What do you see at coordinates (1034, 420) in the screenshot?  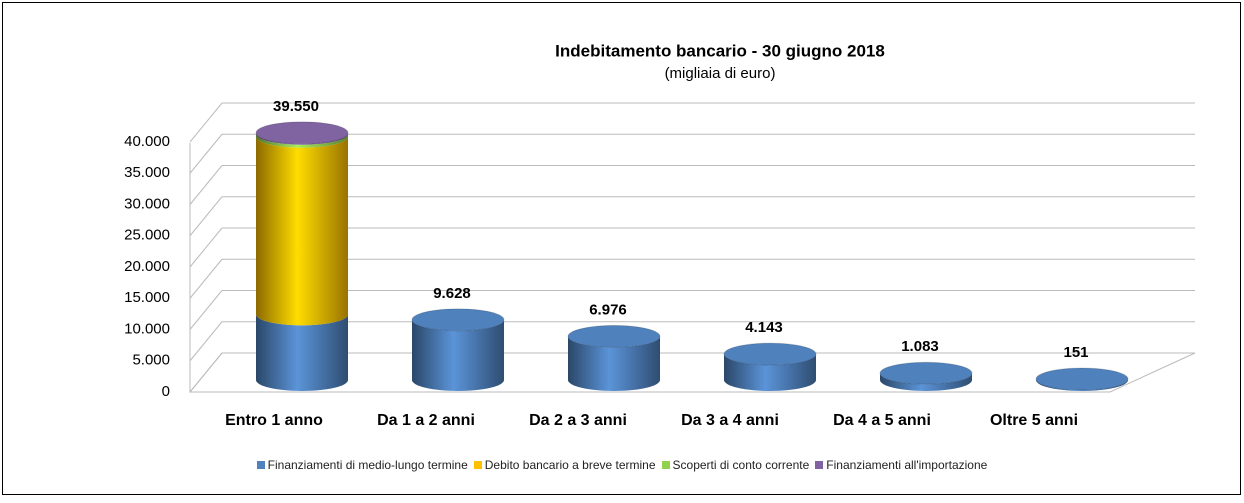 I see `x-tick-label: Oltre 5 anni` at bounding box center [1034, 420].